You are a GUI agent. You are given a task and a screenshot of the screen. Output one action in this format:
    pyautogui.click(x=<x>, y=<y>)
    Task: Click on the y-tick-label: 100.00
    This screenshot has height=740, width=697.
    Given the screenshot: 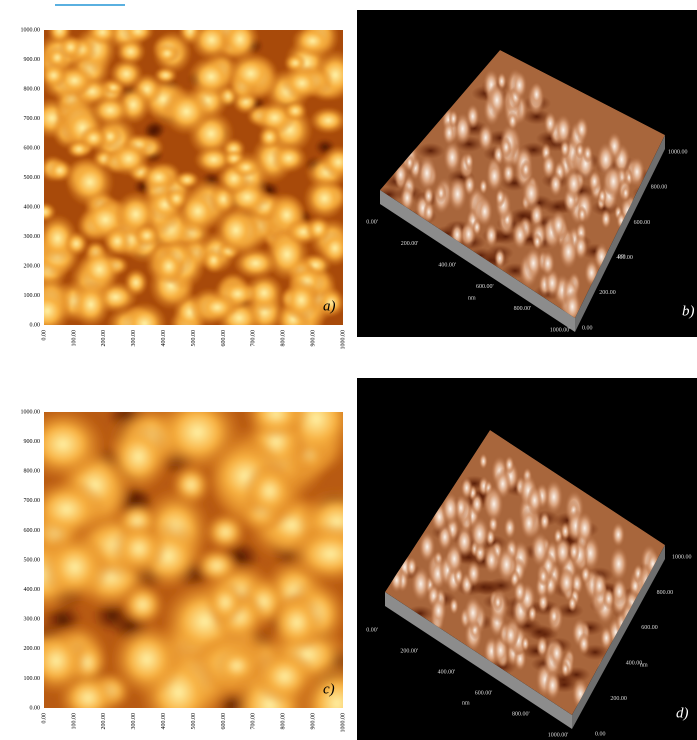 What is the action you would take?
    pyautogui.click(x=32, y=679)
    